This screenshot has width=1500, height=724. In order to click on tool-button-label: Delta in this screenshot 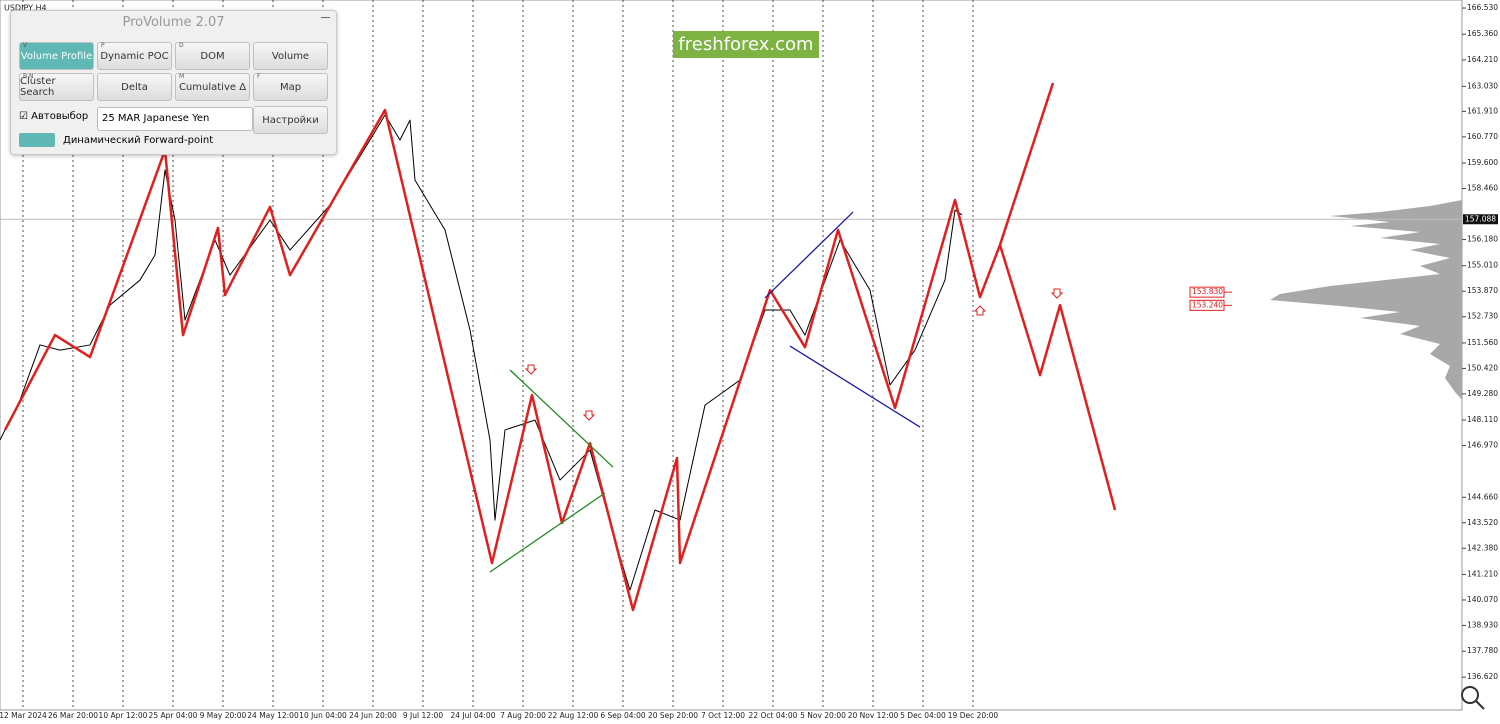, I will do `click(134, 87)`.